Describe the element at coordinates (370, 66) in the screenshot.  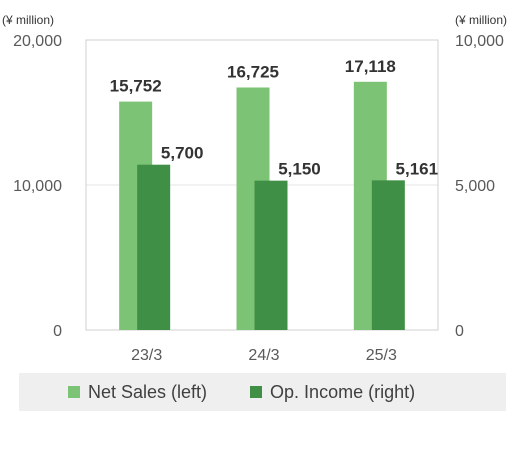
I see `data-label-net-sales: 17,118` at that location.